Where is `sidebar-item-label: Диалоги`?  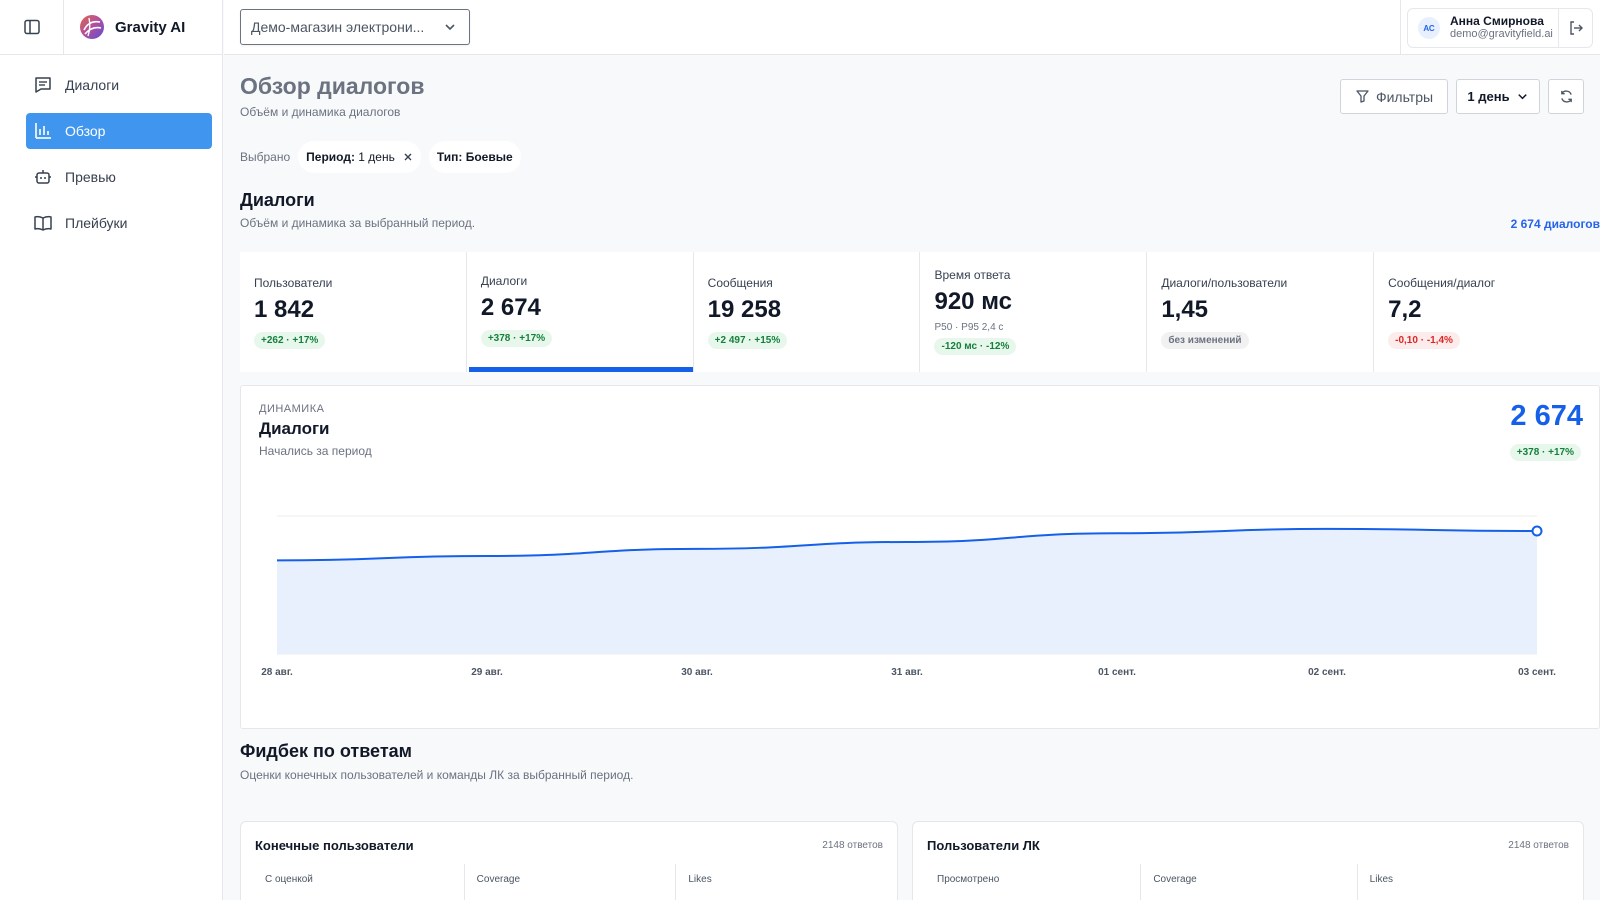
sidebar-item-label: Диалоги is located at coordinates (92, 85).